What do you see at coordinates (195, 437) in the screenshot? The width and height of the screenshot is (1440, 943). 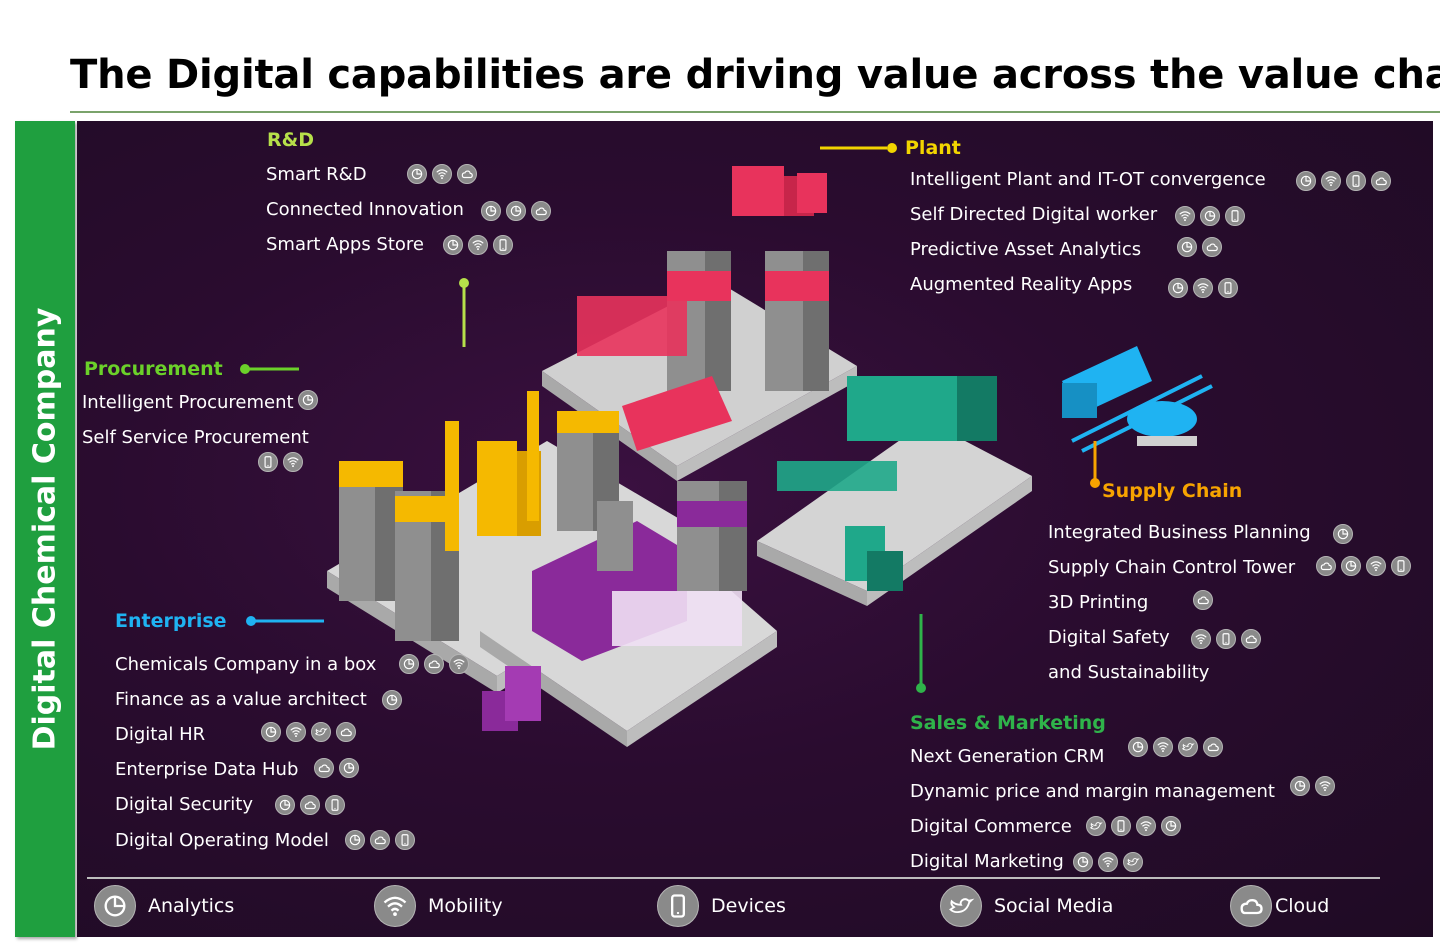 I see `procurement-item: Self Service Procurement` at bounding box center [195, 437].